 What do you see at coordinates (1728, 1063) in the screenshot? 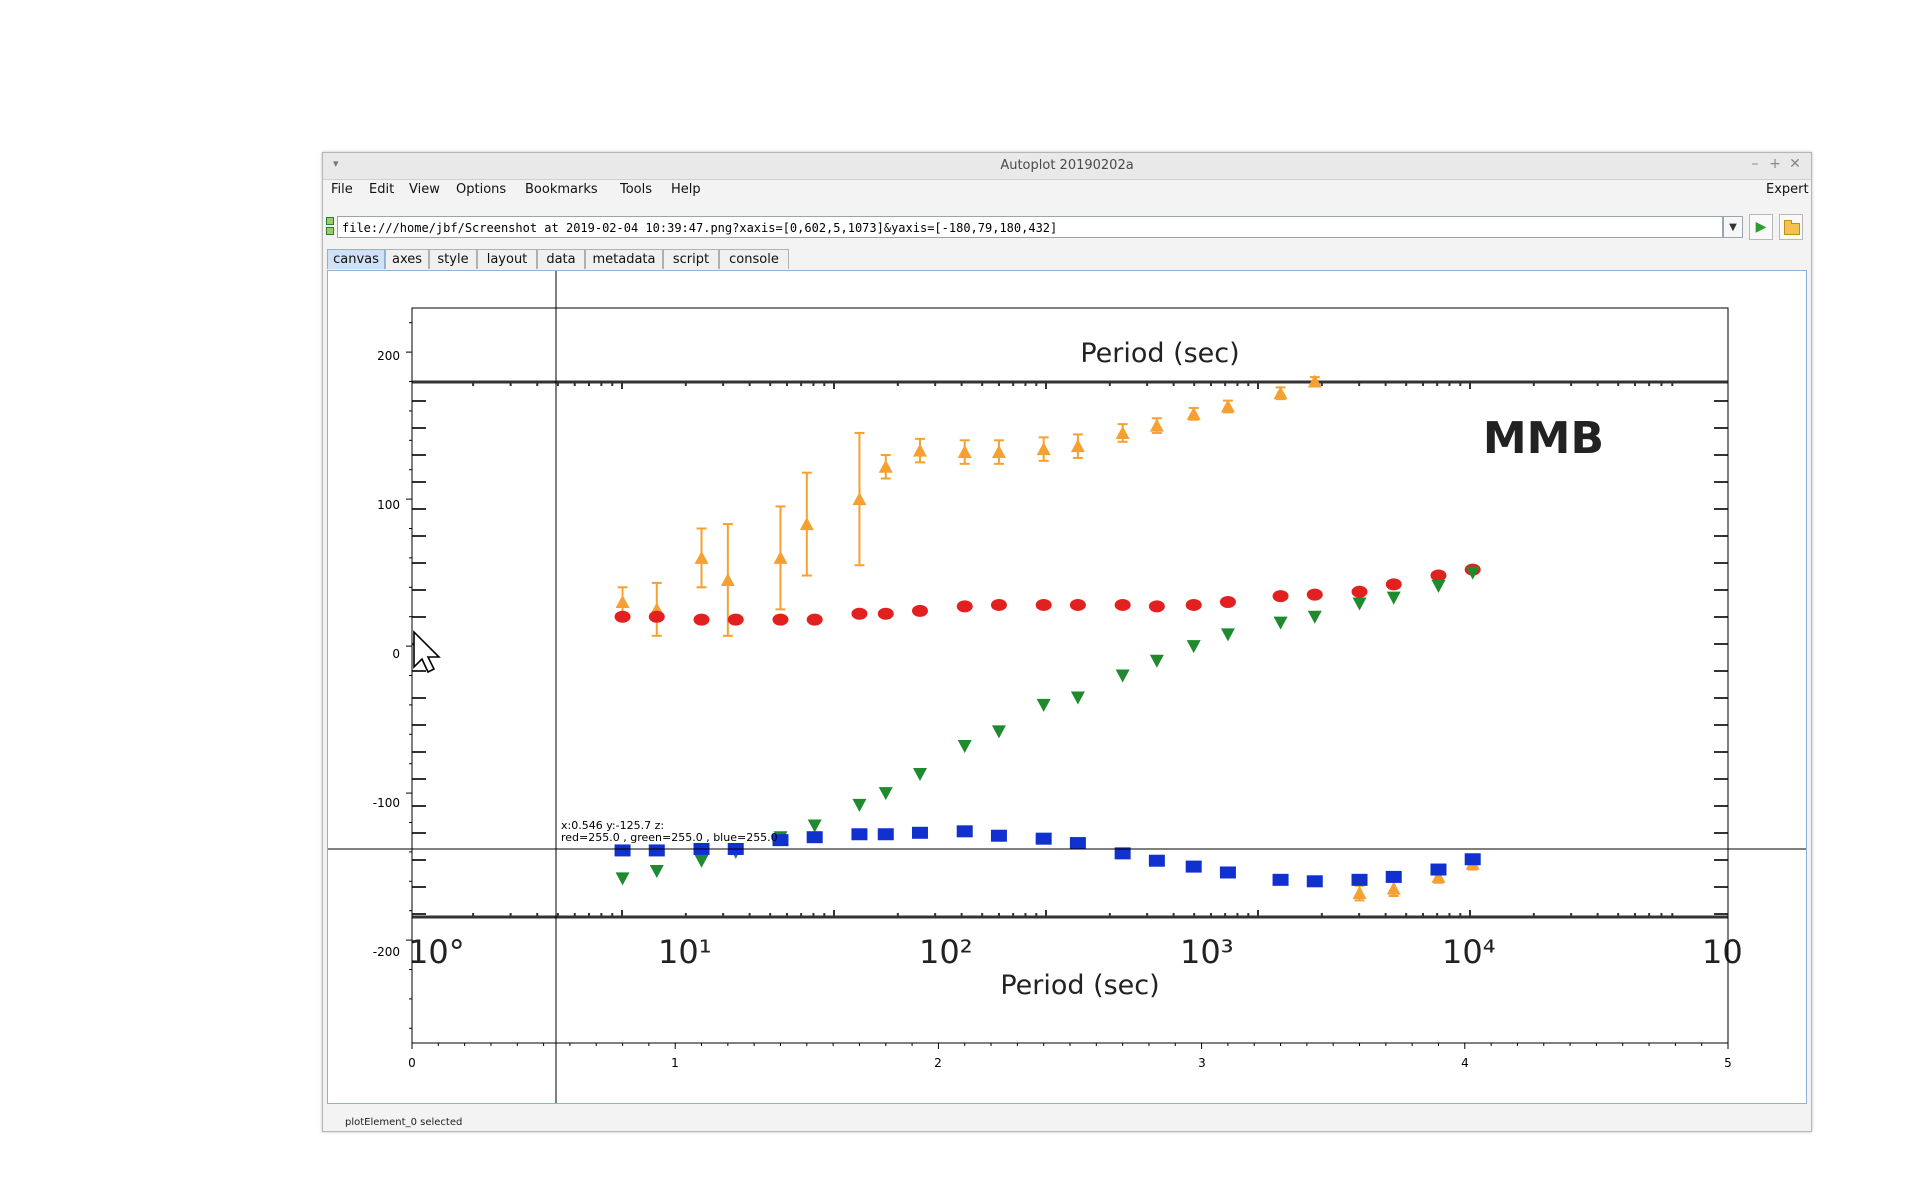
I see `x-tick-label: 5` at bounding box center [1728, 1063].